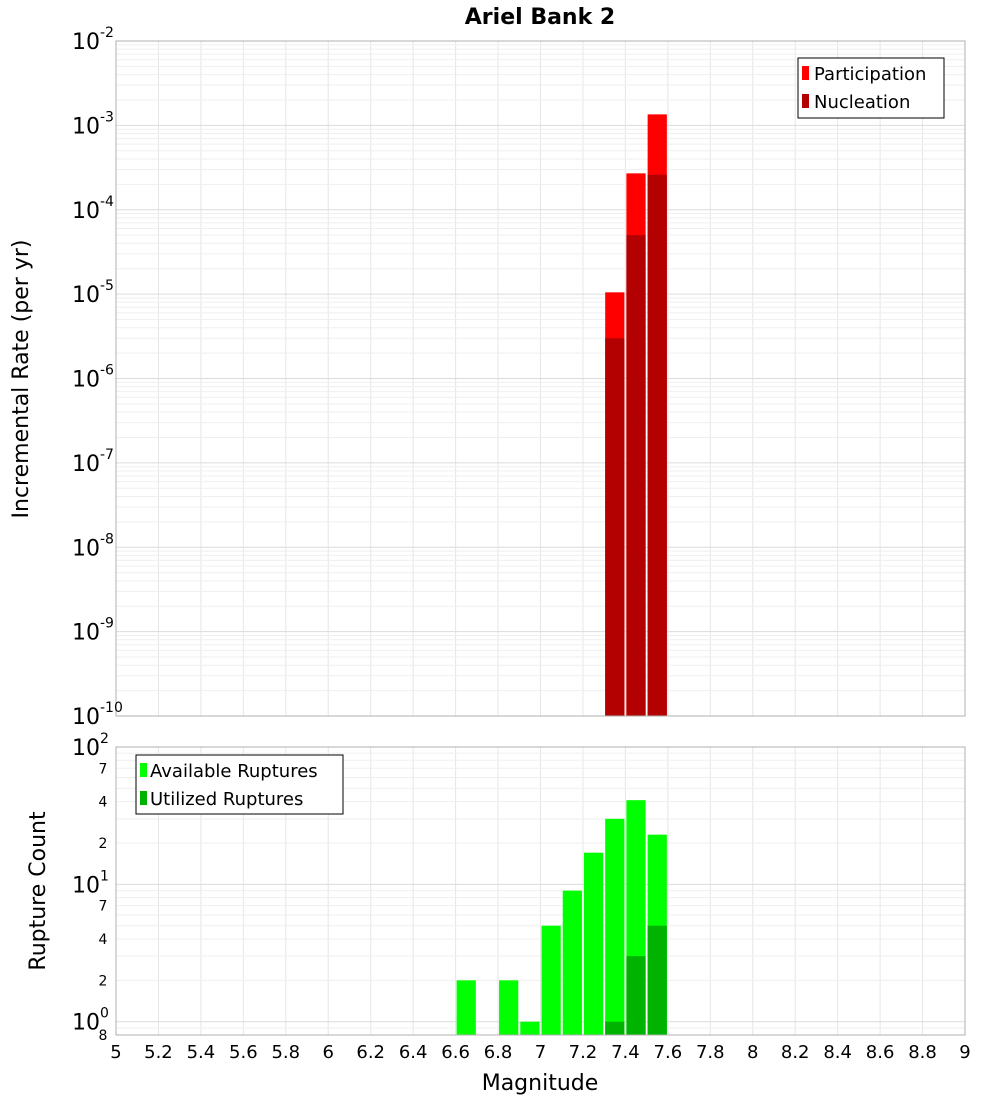  What do you see at coordinates (805, 73) in the screenshot?
I see `legend-swatch-participation` at bounding box center [805, 73].